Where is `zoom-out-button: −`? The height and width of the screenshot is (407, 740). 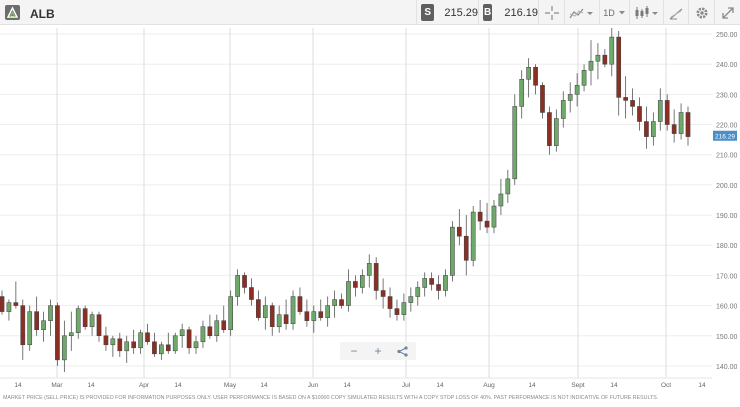 zoom-out-button: − is located at coordinates (354, 351).